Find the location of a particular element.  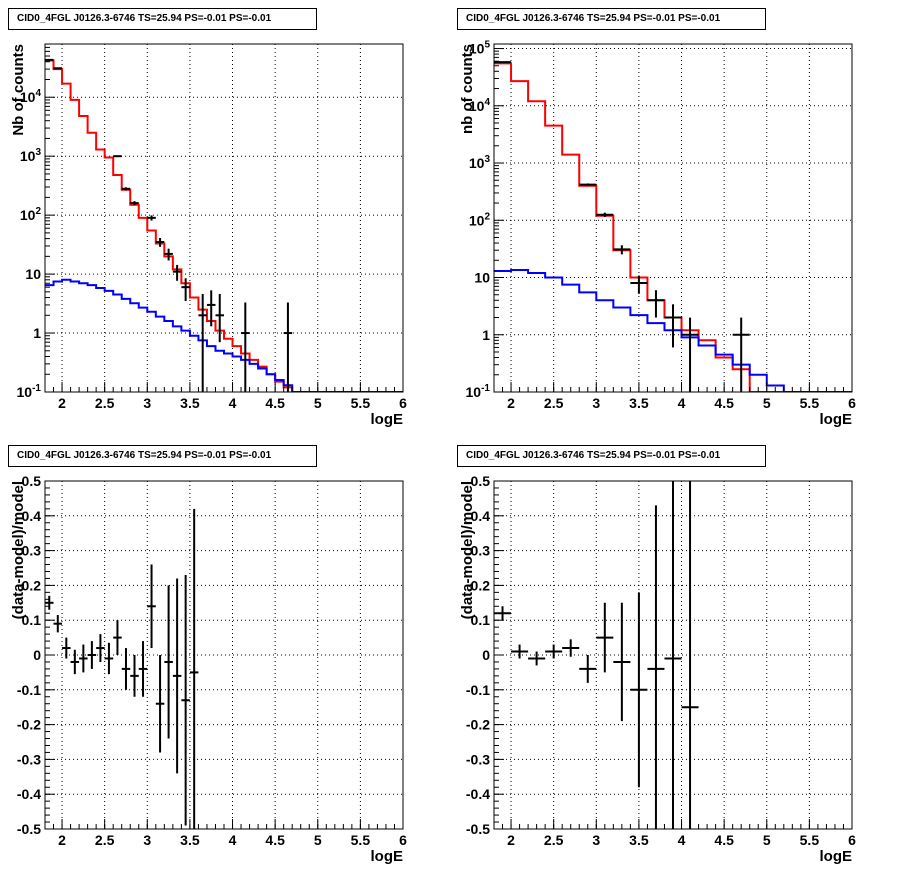

y-tick-label: 10⁵ is located at coordinates (480, 48).